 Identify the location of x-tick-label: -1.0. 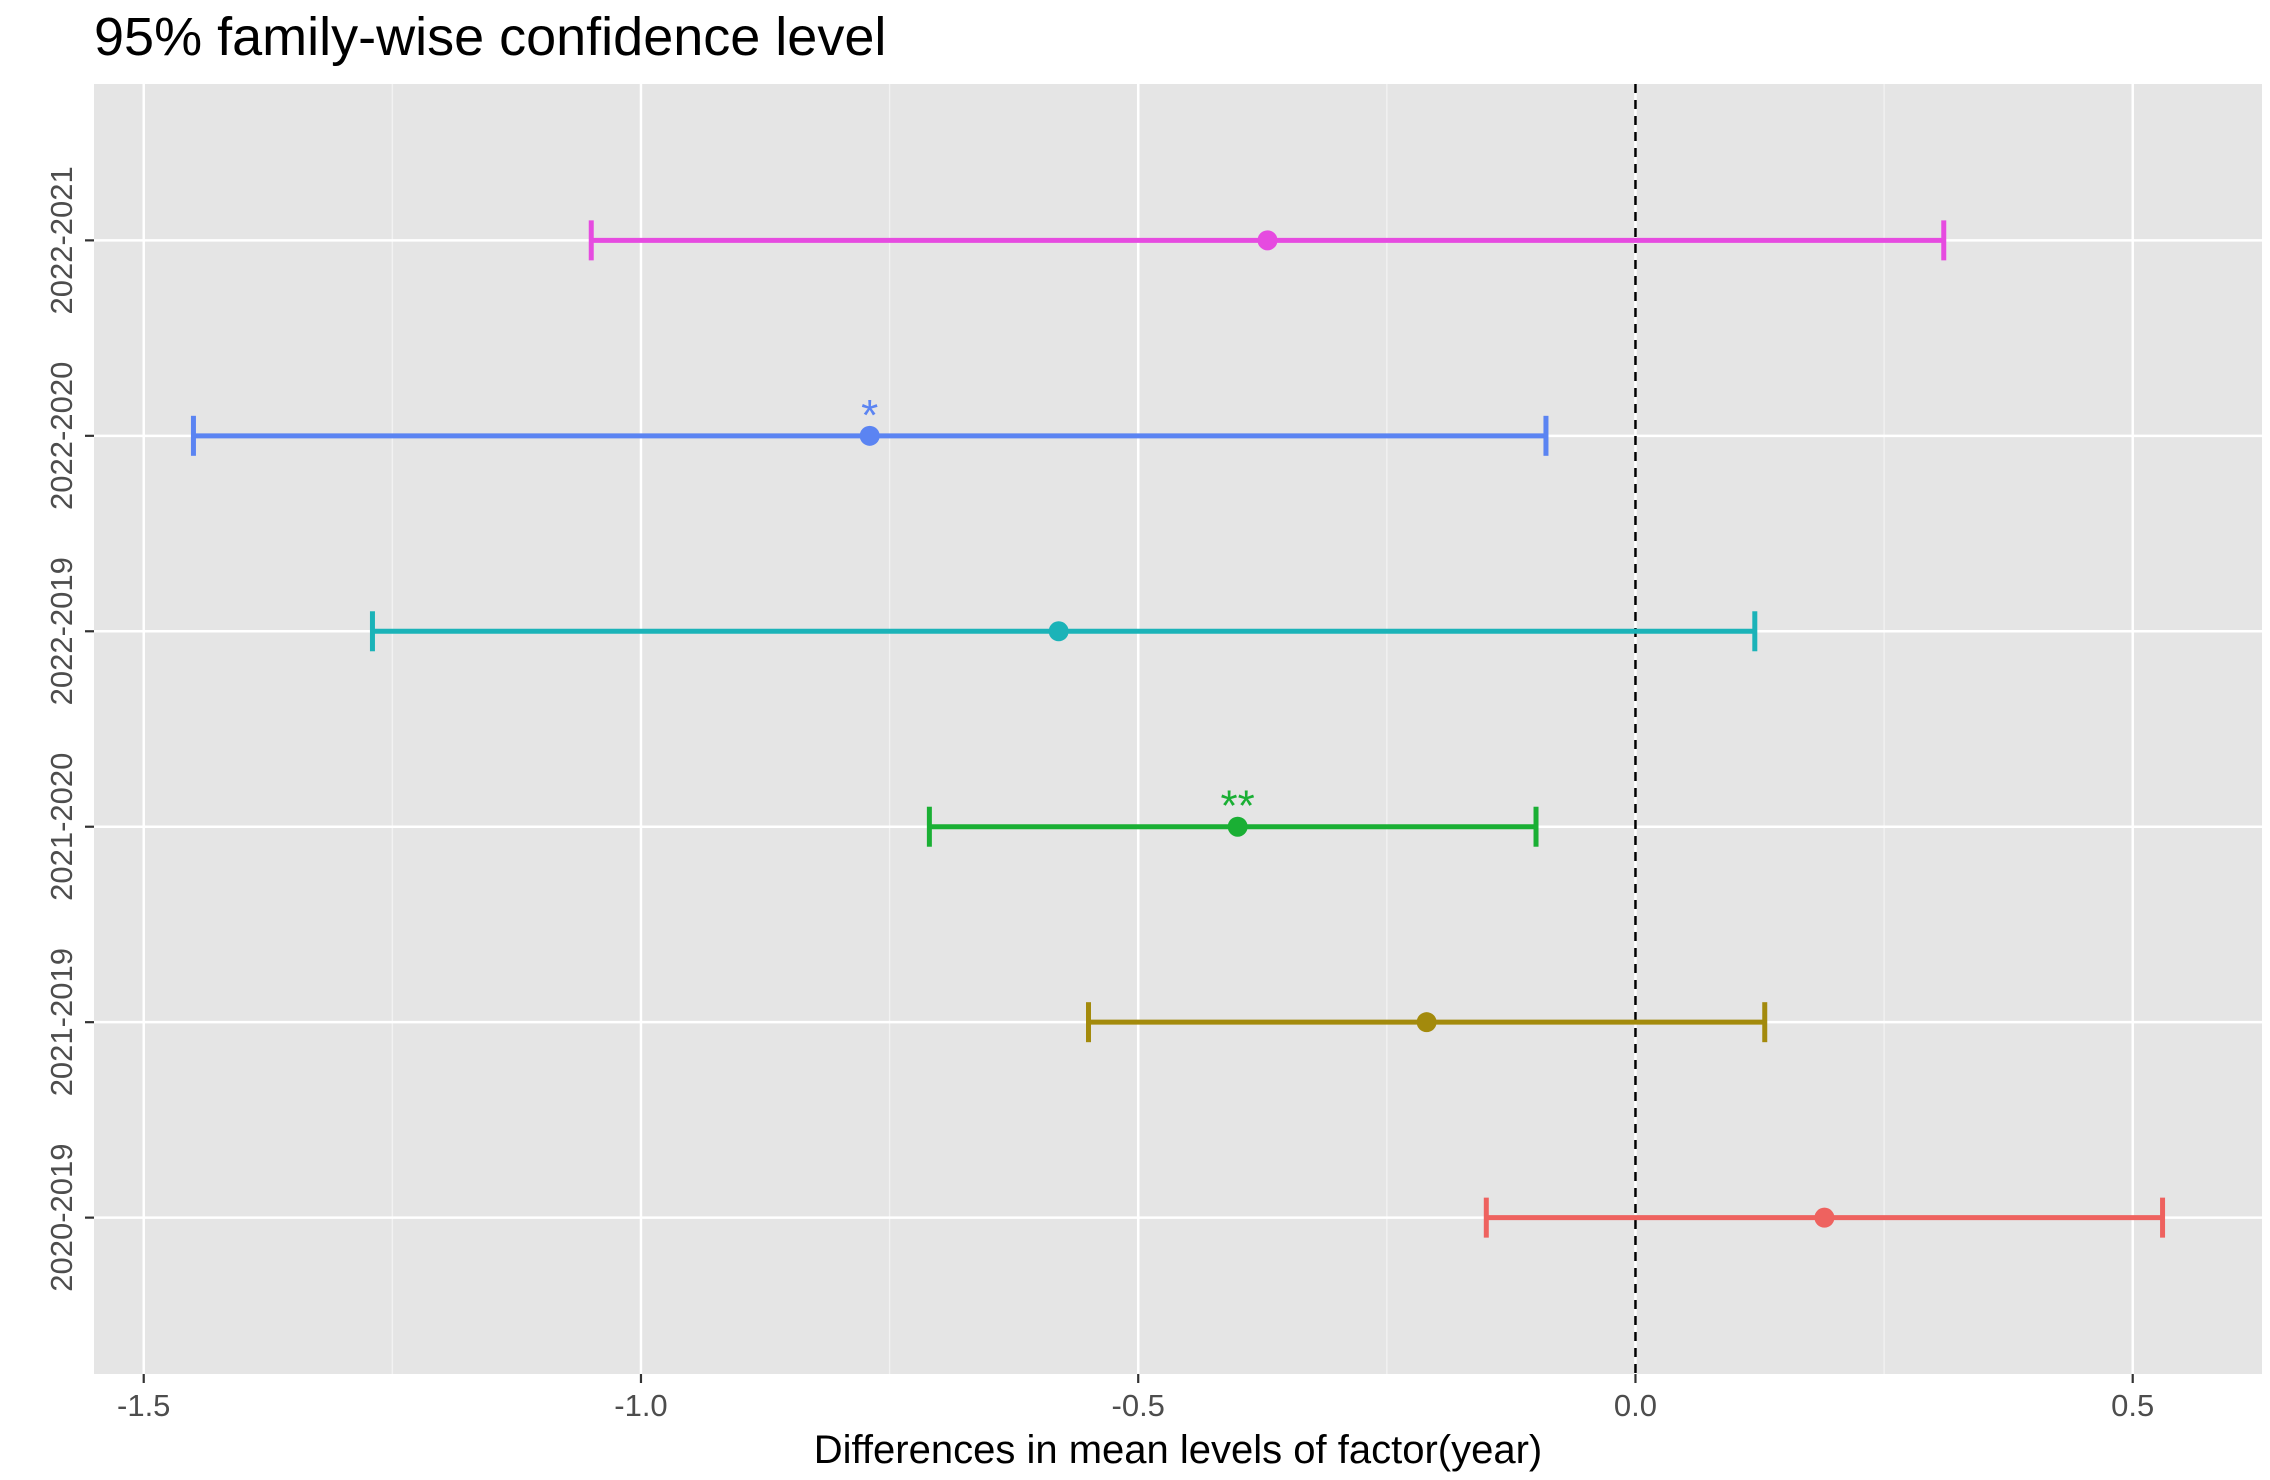
(640, 1405).